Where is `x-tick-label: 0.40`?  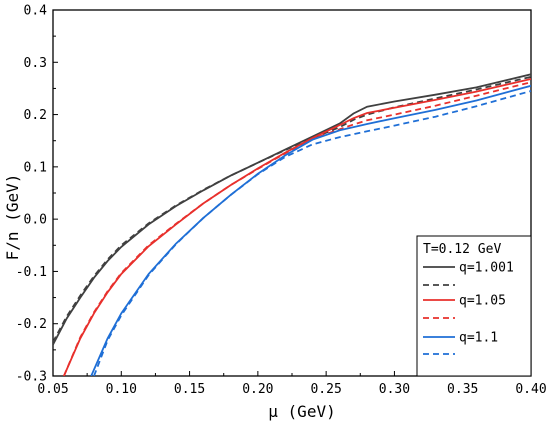 x-tick-label: 0.40 is located at coordinates (530, 389).